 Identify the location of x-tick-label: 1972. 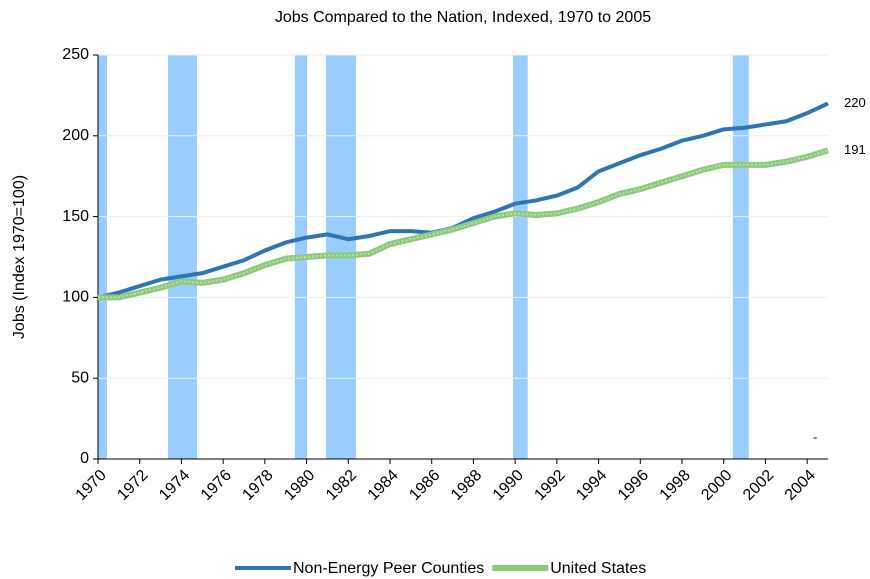
(132, 485).